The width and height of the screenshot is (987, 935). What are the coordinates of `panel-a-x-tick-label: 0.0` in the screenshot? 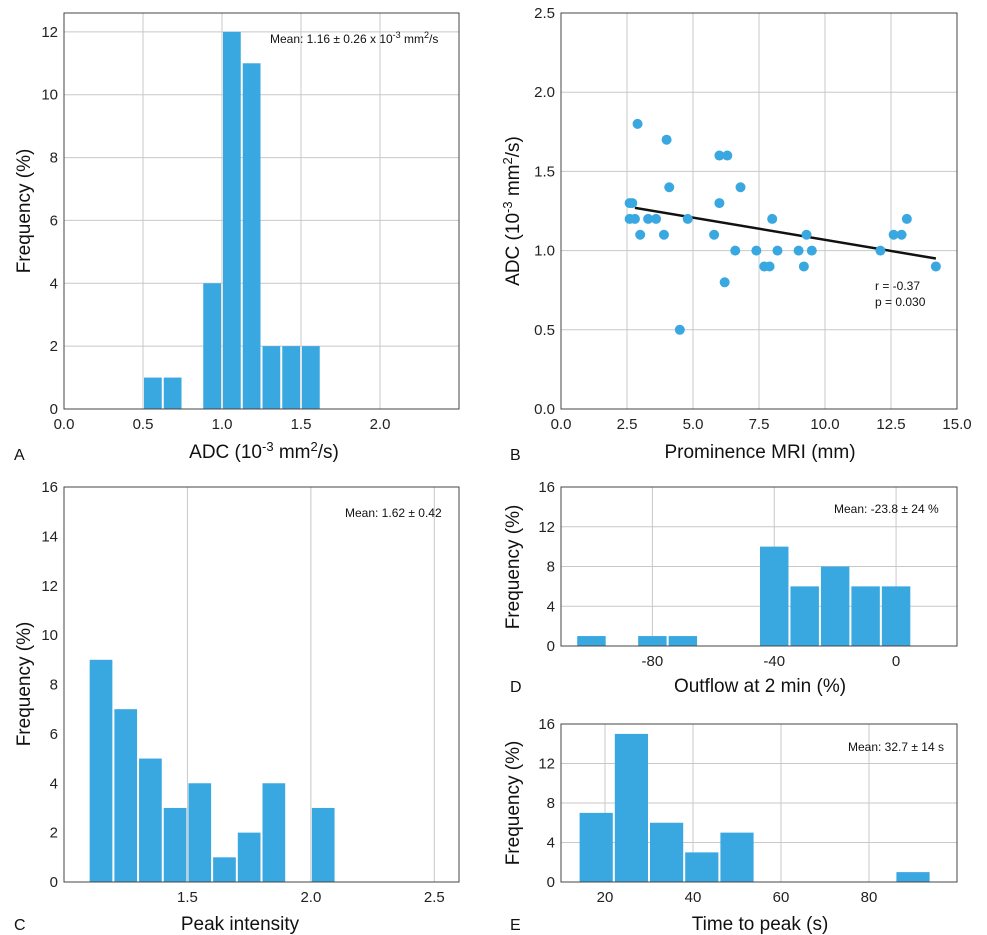 It's located at (64, 424).